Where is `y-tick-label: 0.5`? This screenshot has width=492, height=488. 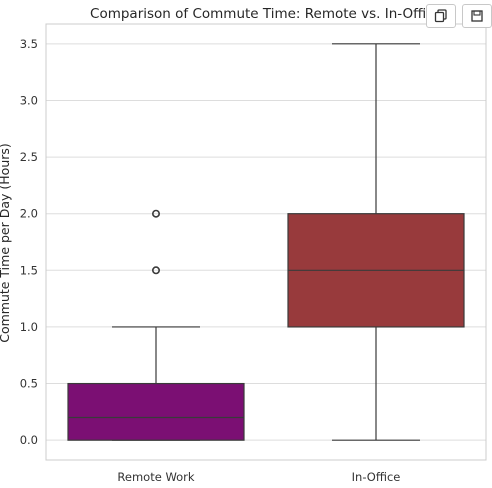 y-tick-label: 0.5 is located at coordinates (29, 384).